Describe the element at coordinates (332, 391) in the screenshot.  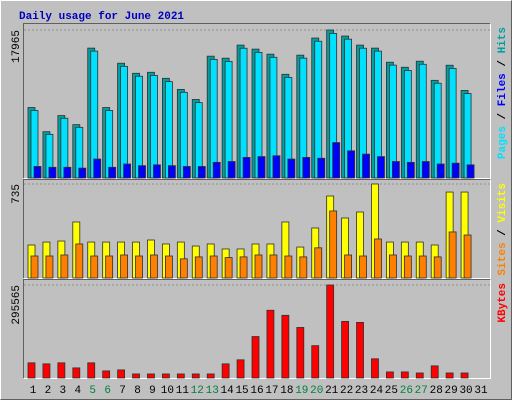
I see `x-tick-label: 21` at that location.